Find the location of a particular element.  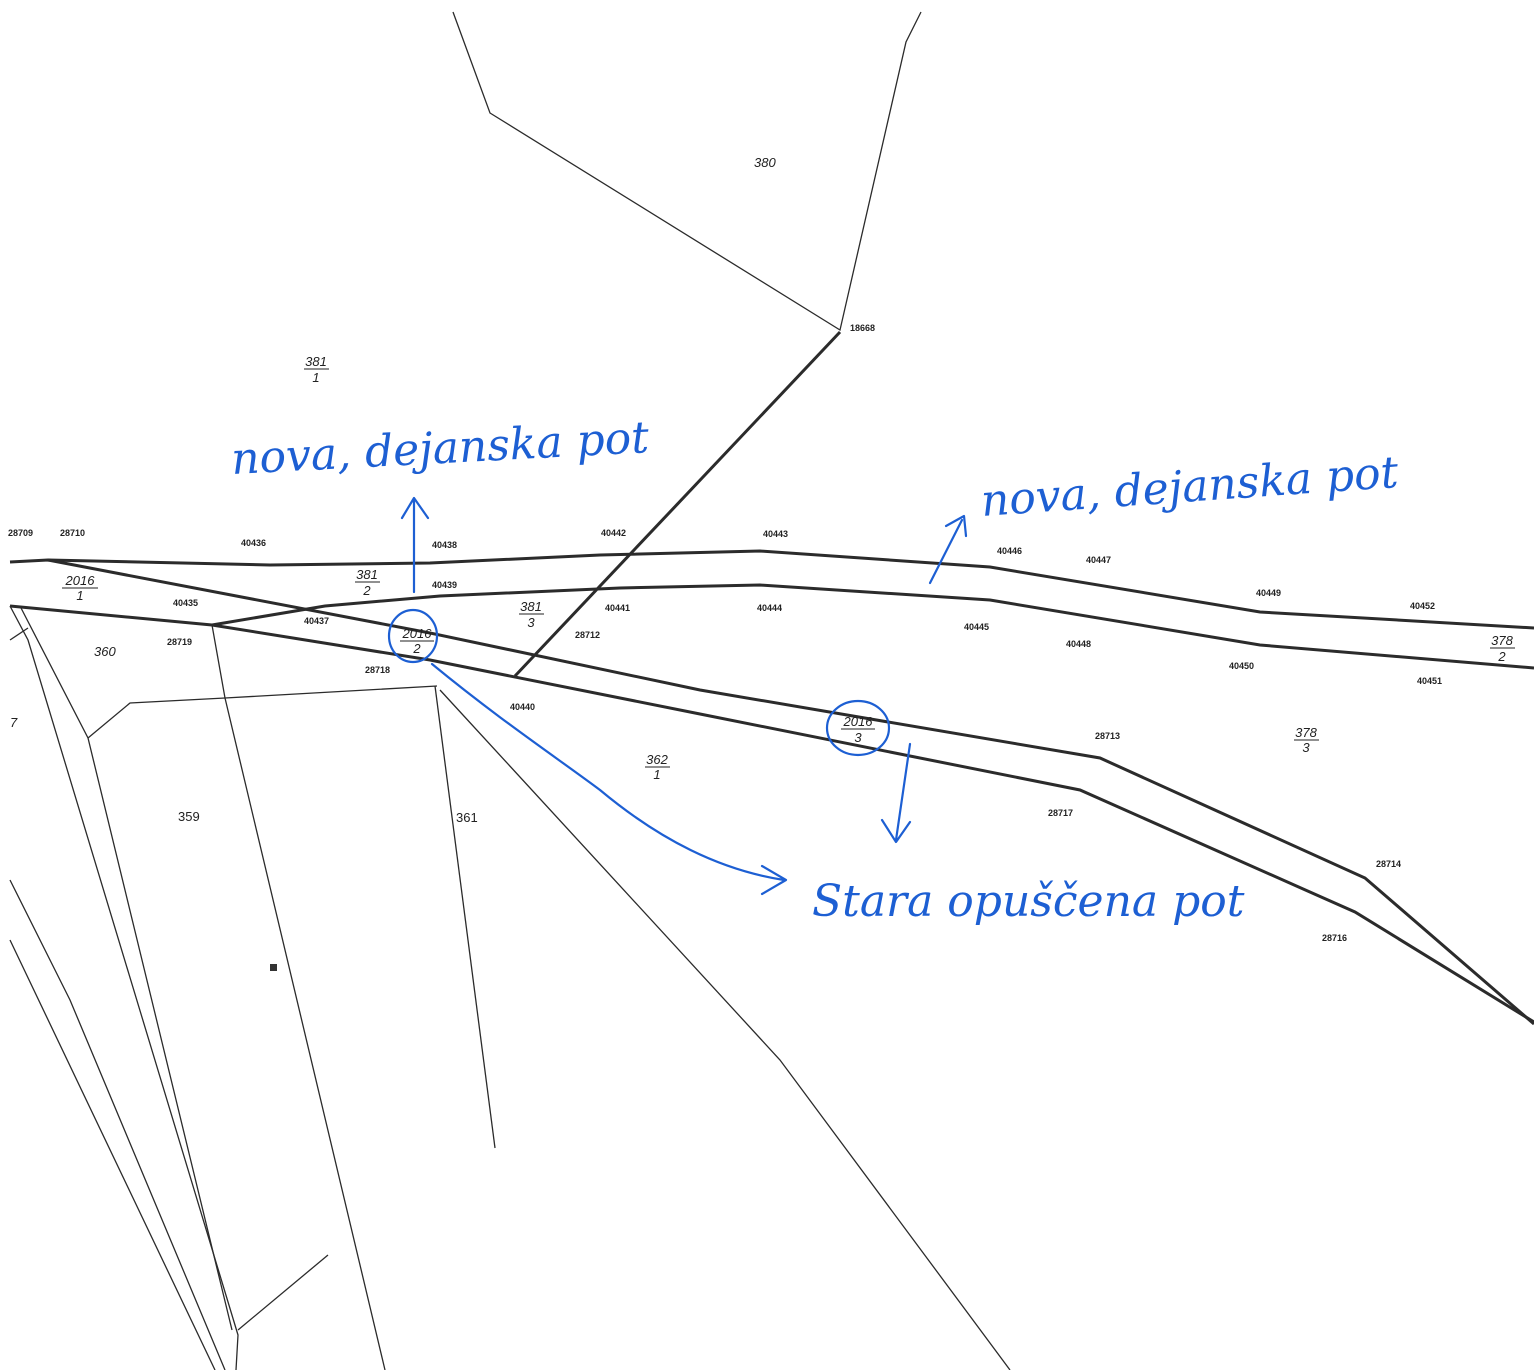

point-40442: 40442 is located at coordinates (613, 533).